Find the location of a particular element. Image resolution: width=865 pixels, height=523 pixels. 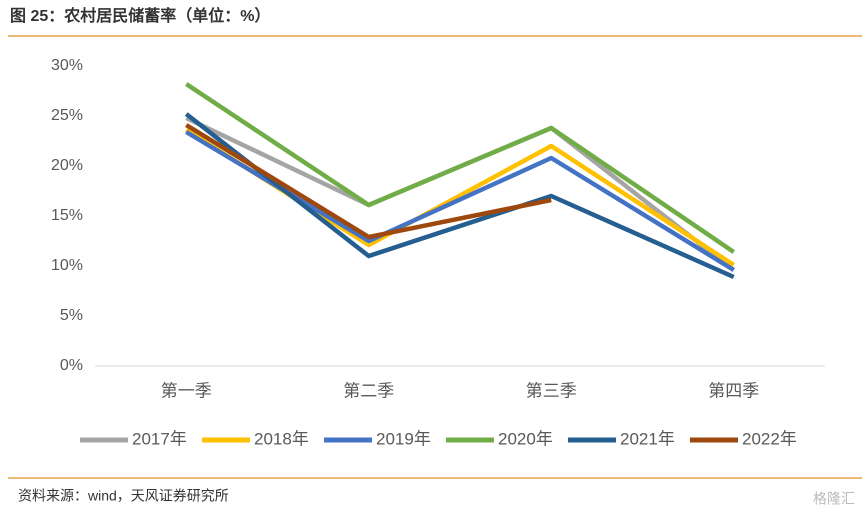

y-tick-label: 15% is located at coordinates (67, 215).